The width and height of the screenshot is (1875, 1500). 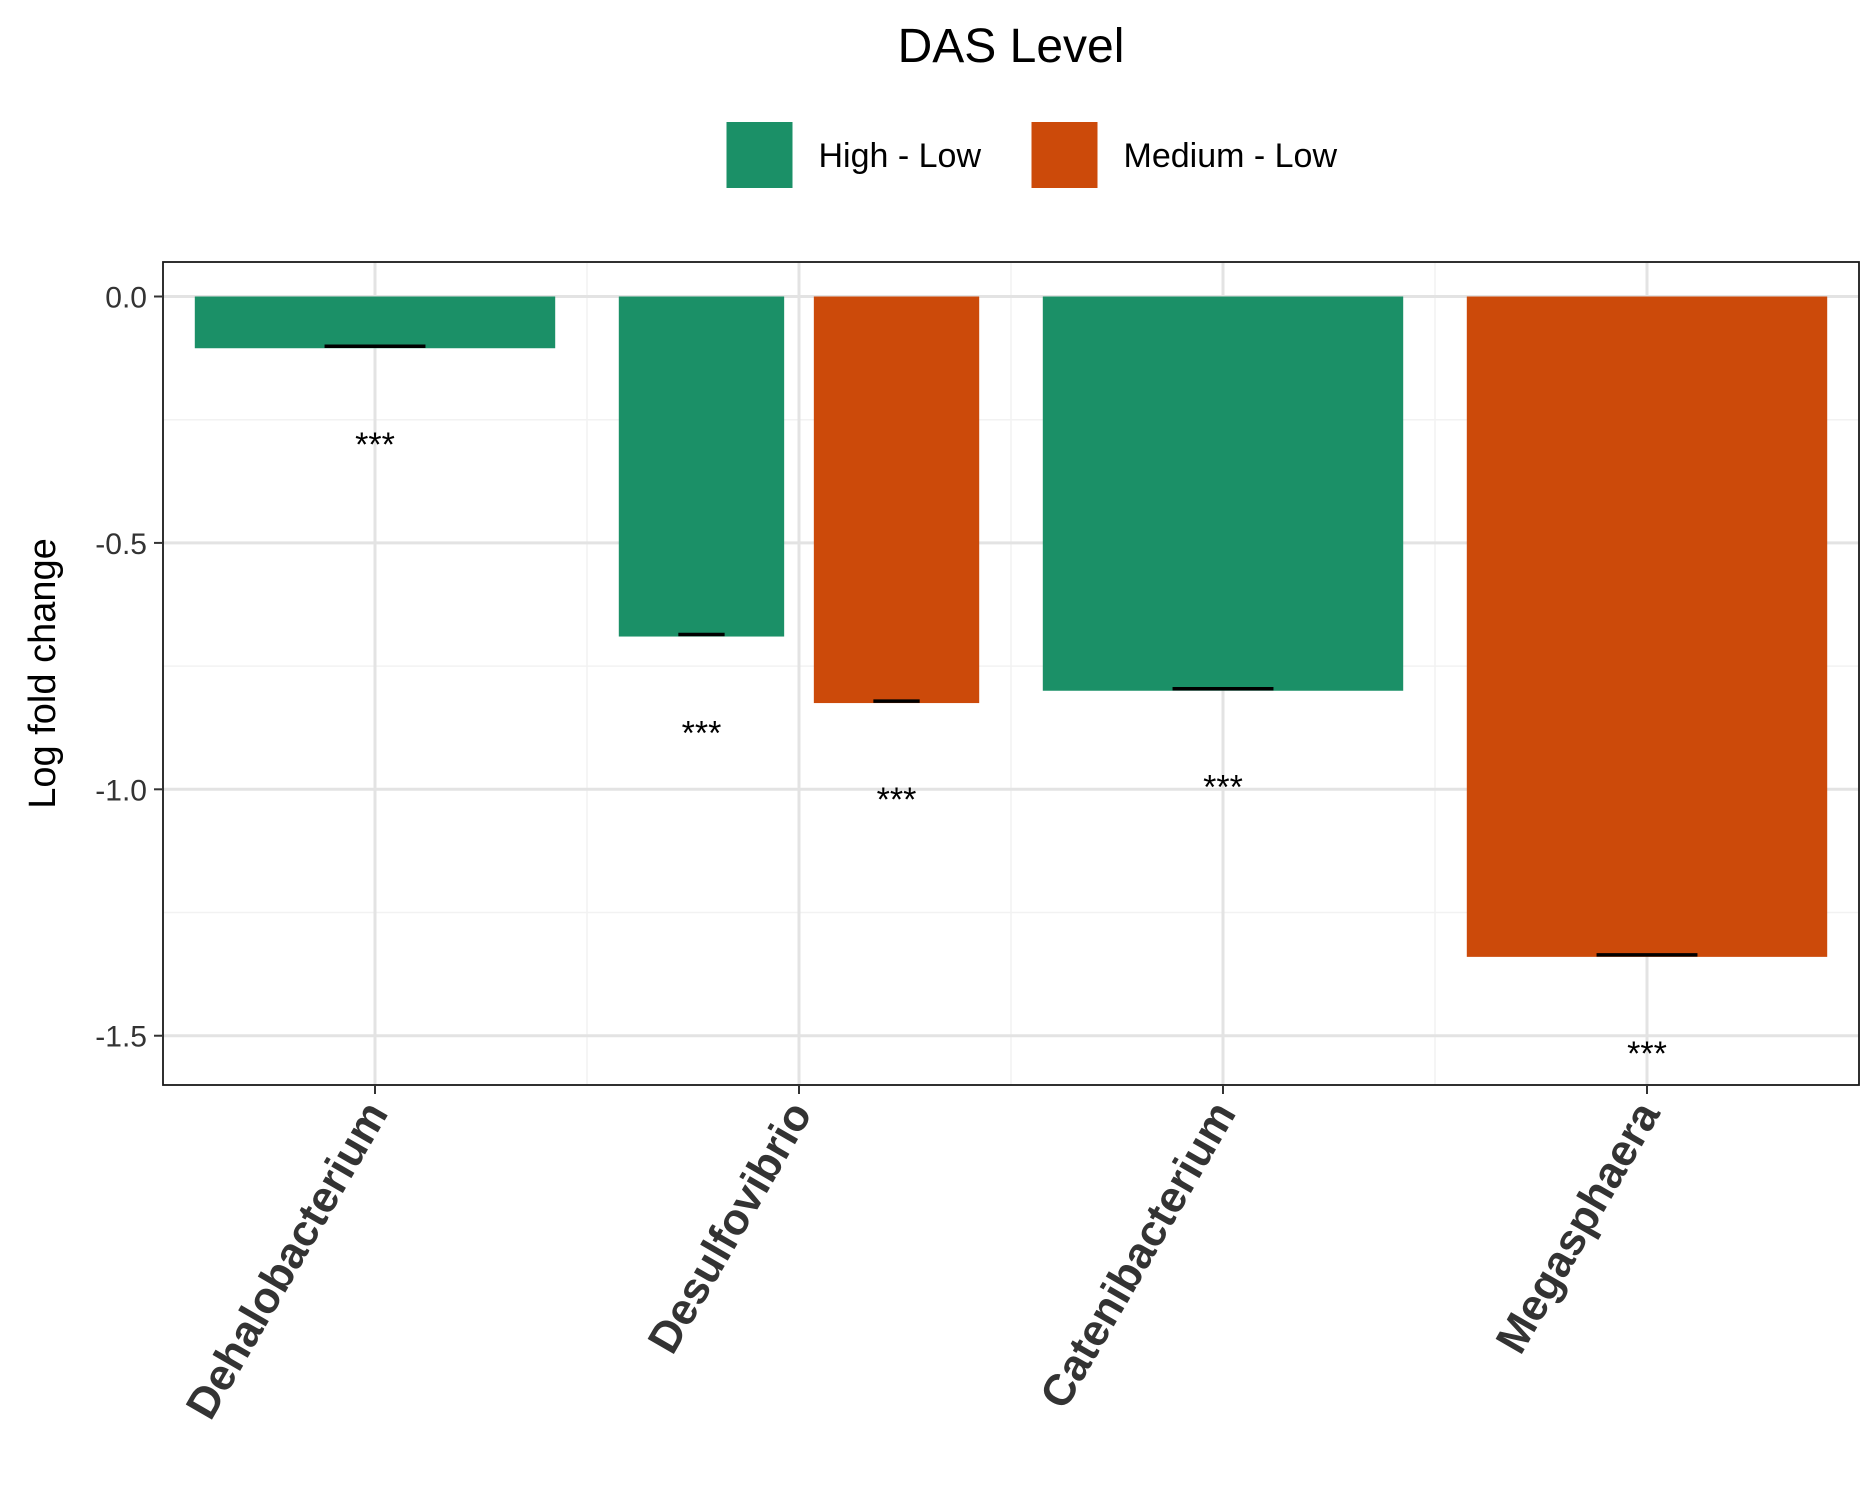 I want to click on legend-title: DAS Level, so click(x=1011, y=46).